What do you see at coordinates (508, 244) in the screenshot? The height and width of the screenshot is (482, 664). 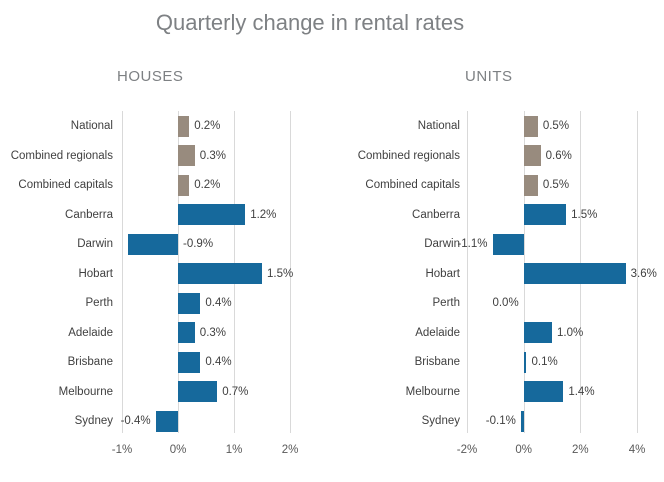 I see `bar-units-darwin` at bounding box center [508, 244].